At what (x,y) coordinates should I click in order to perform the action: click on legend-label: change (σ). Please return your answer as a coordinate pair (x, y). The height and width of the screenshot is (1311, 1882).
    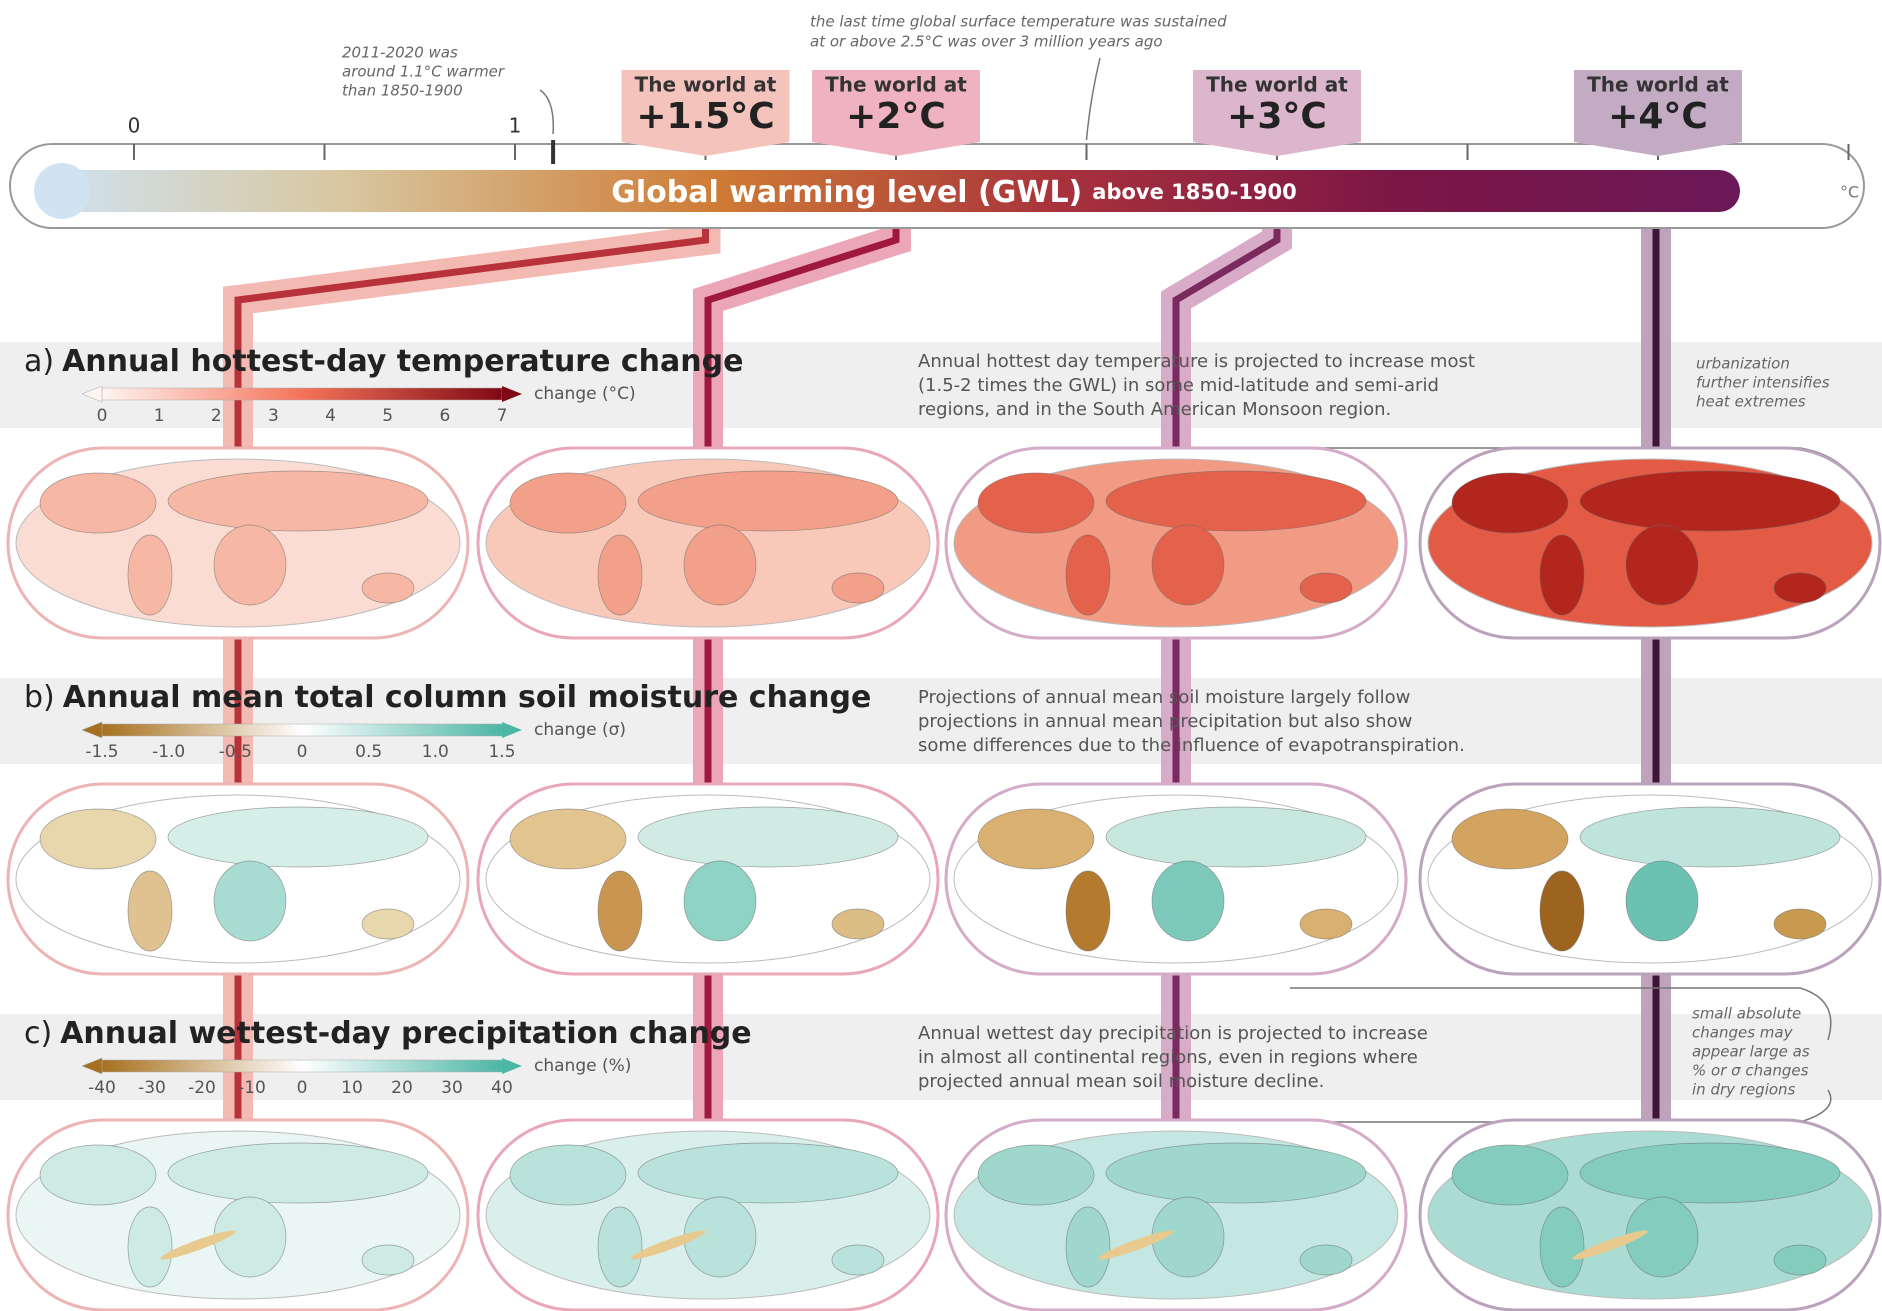
    Looking at the image, I should click on (580, 730).